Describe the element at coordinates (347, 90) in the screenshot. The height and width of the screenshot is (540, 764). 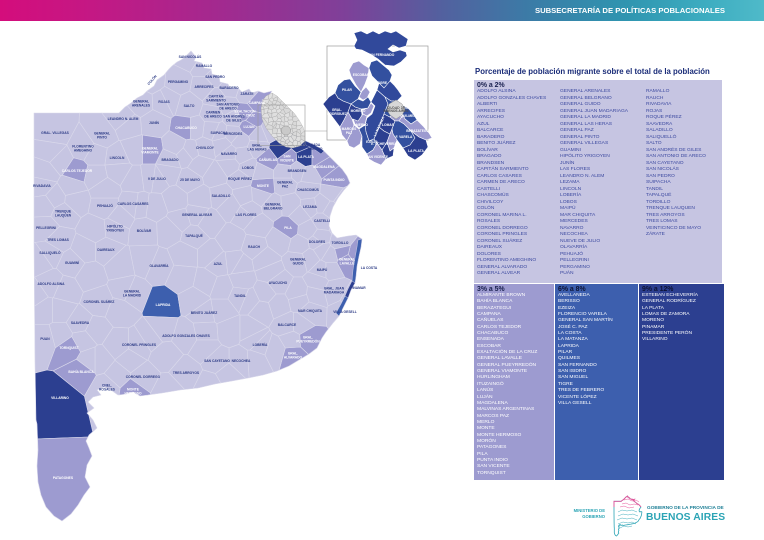
I see `svg-text: PILAR` at that location.